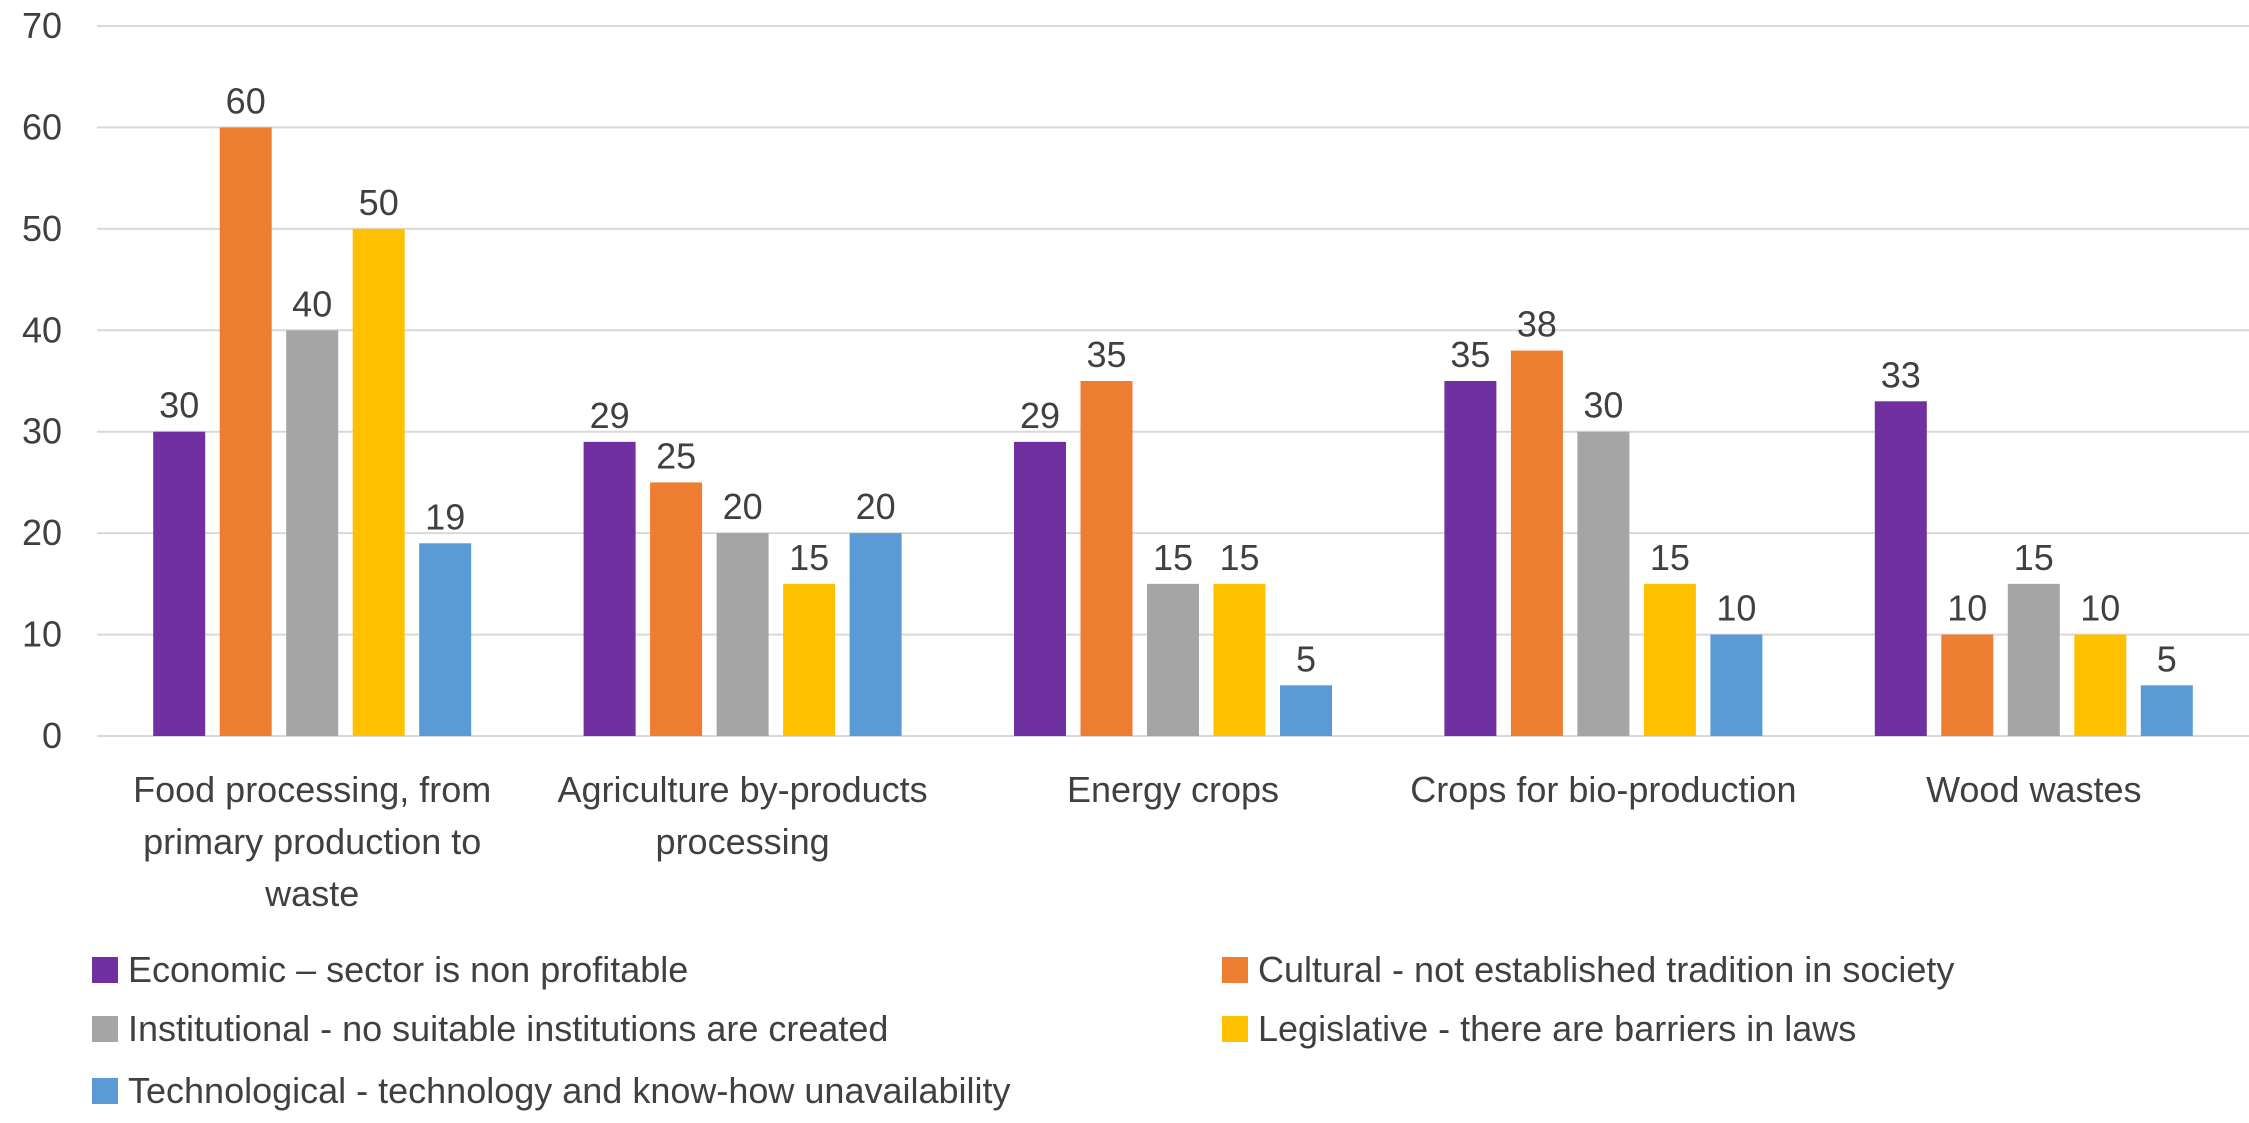  What do you see at coordinates (52, 735) in the screenshot?
I see `y-tick-label: 0` at bounding box center [52, 735].